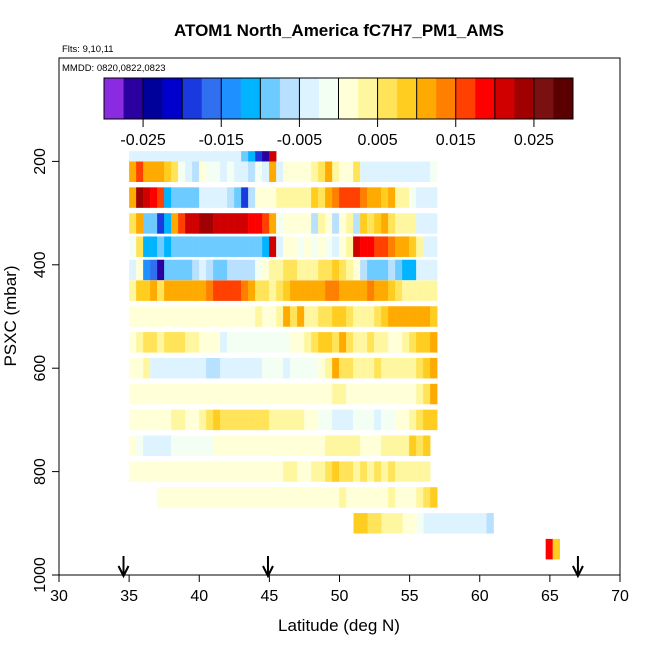 This screenshot has width=650, height=650. What do you see at coordinates (578, 572) in the screenshot?
I see `flight-marker-arrowhead` at bounding box center [578, 572].